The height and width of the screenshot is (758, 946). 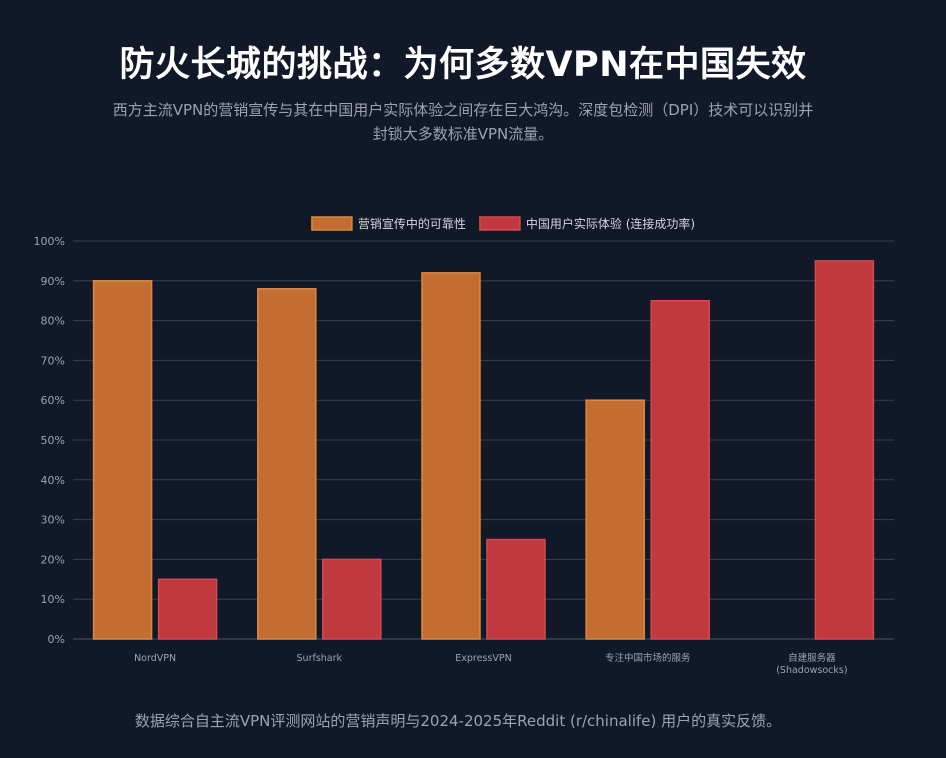 What do you see at coordinates (53, 321) in the screenshot?
I see `y-tick-label: 80%` at bounding box center [53, 321].